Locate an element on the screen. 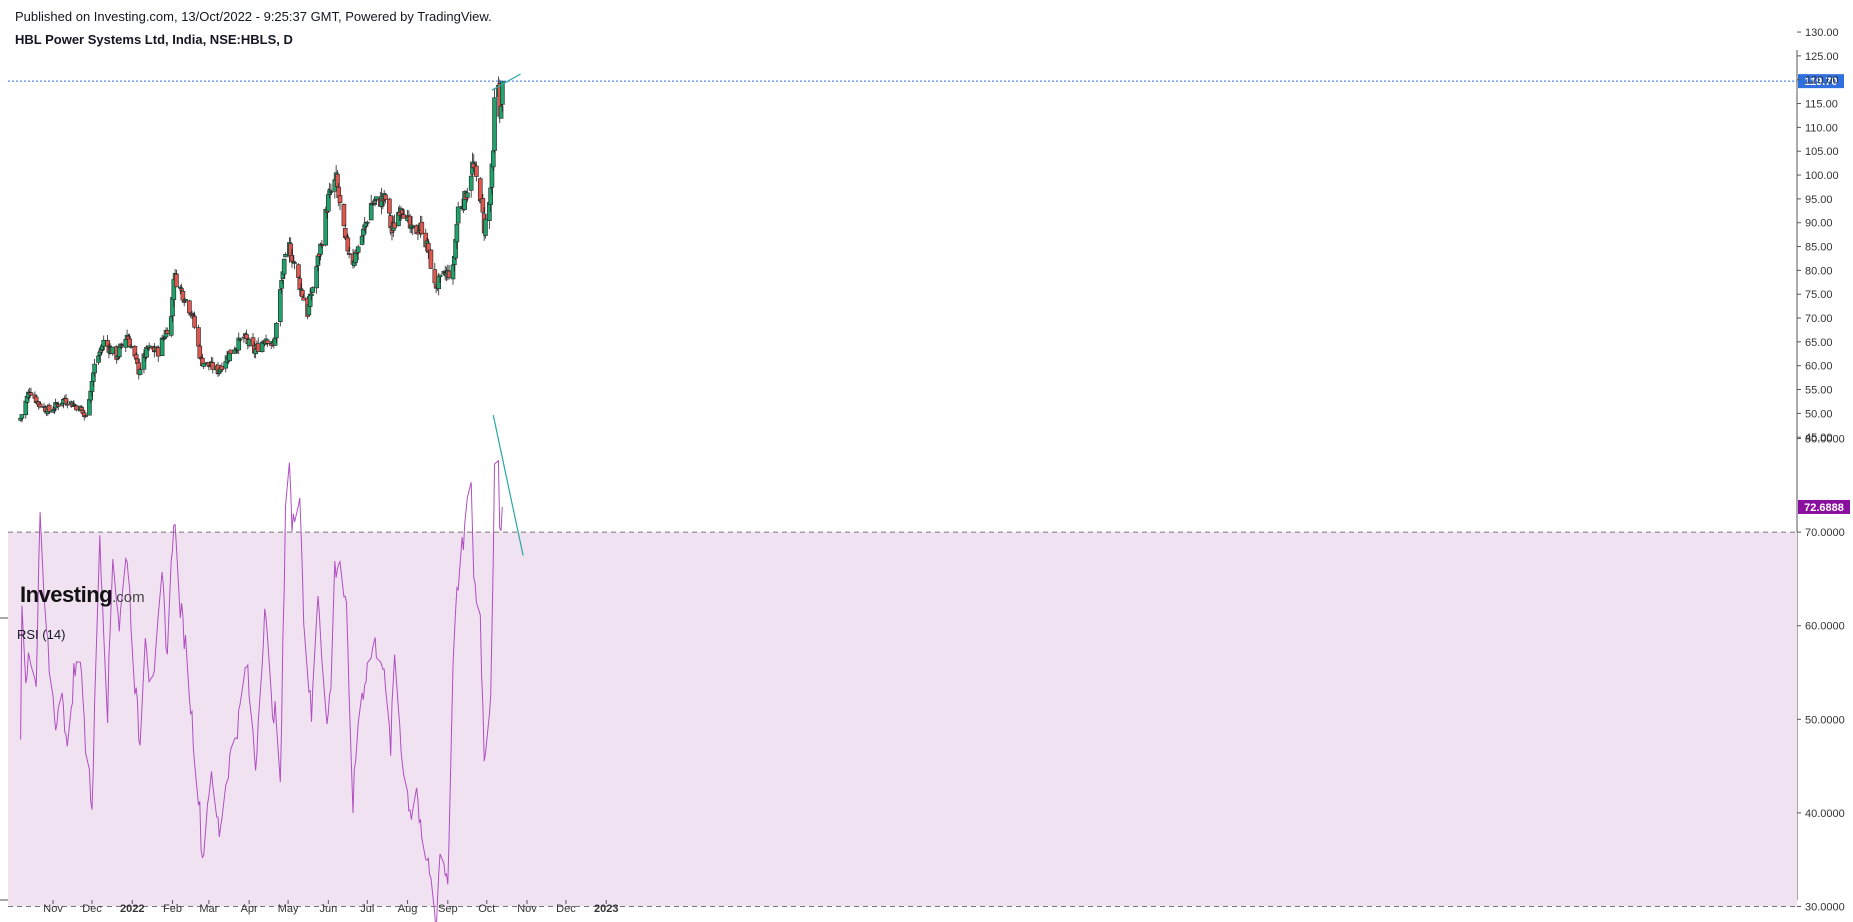  rsi-value-tag is located at coordinates (1824, 506).